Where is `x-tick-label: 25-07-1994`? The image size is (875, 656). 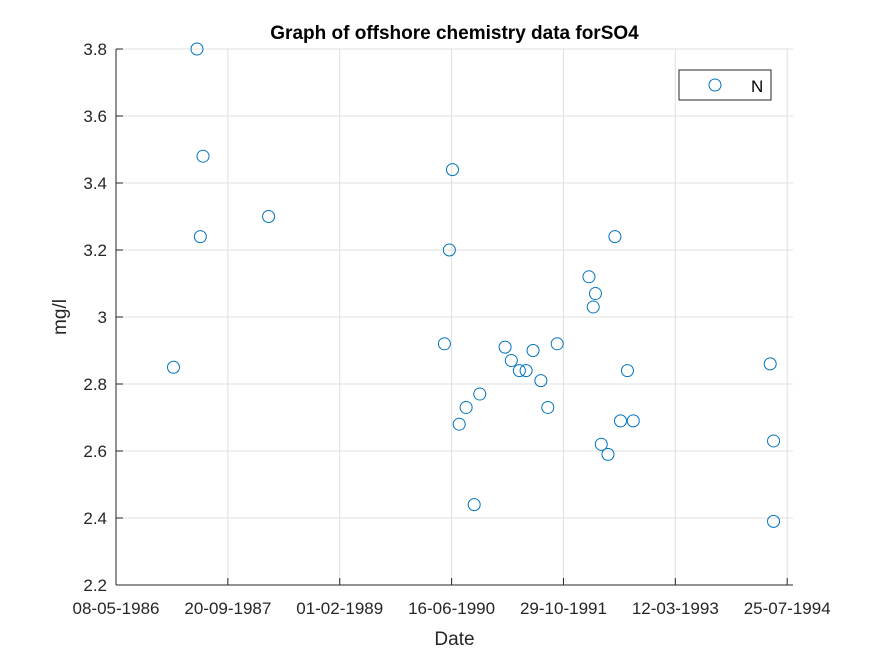
x-tick-label: 25-07-1994 is located at coordinates (787, 608).